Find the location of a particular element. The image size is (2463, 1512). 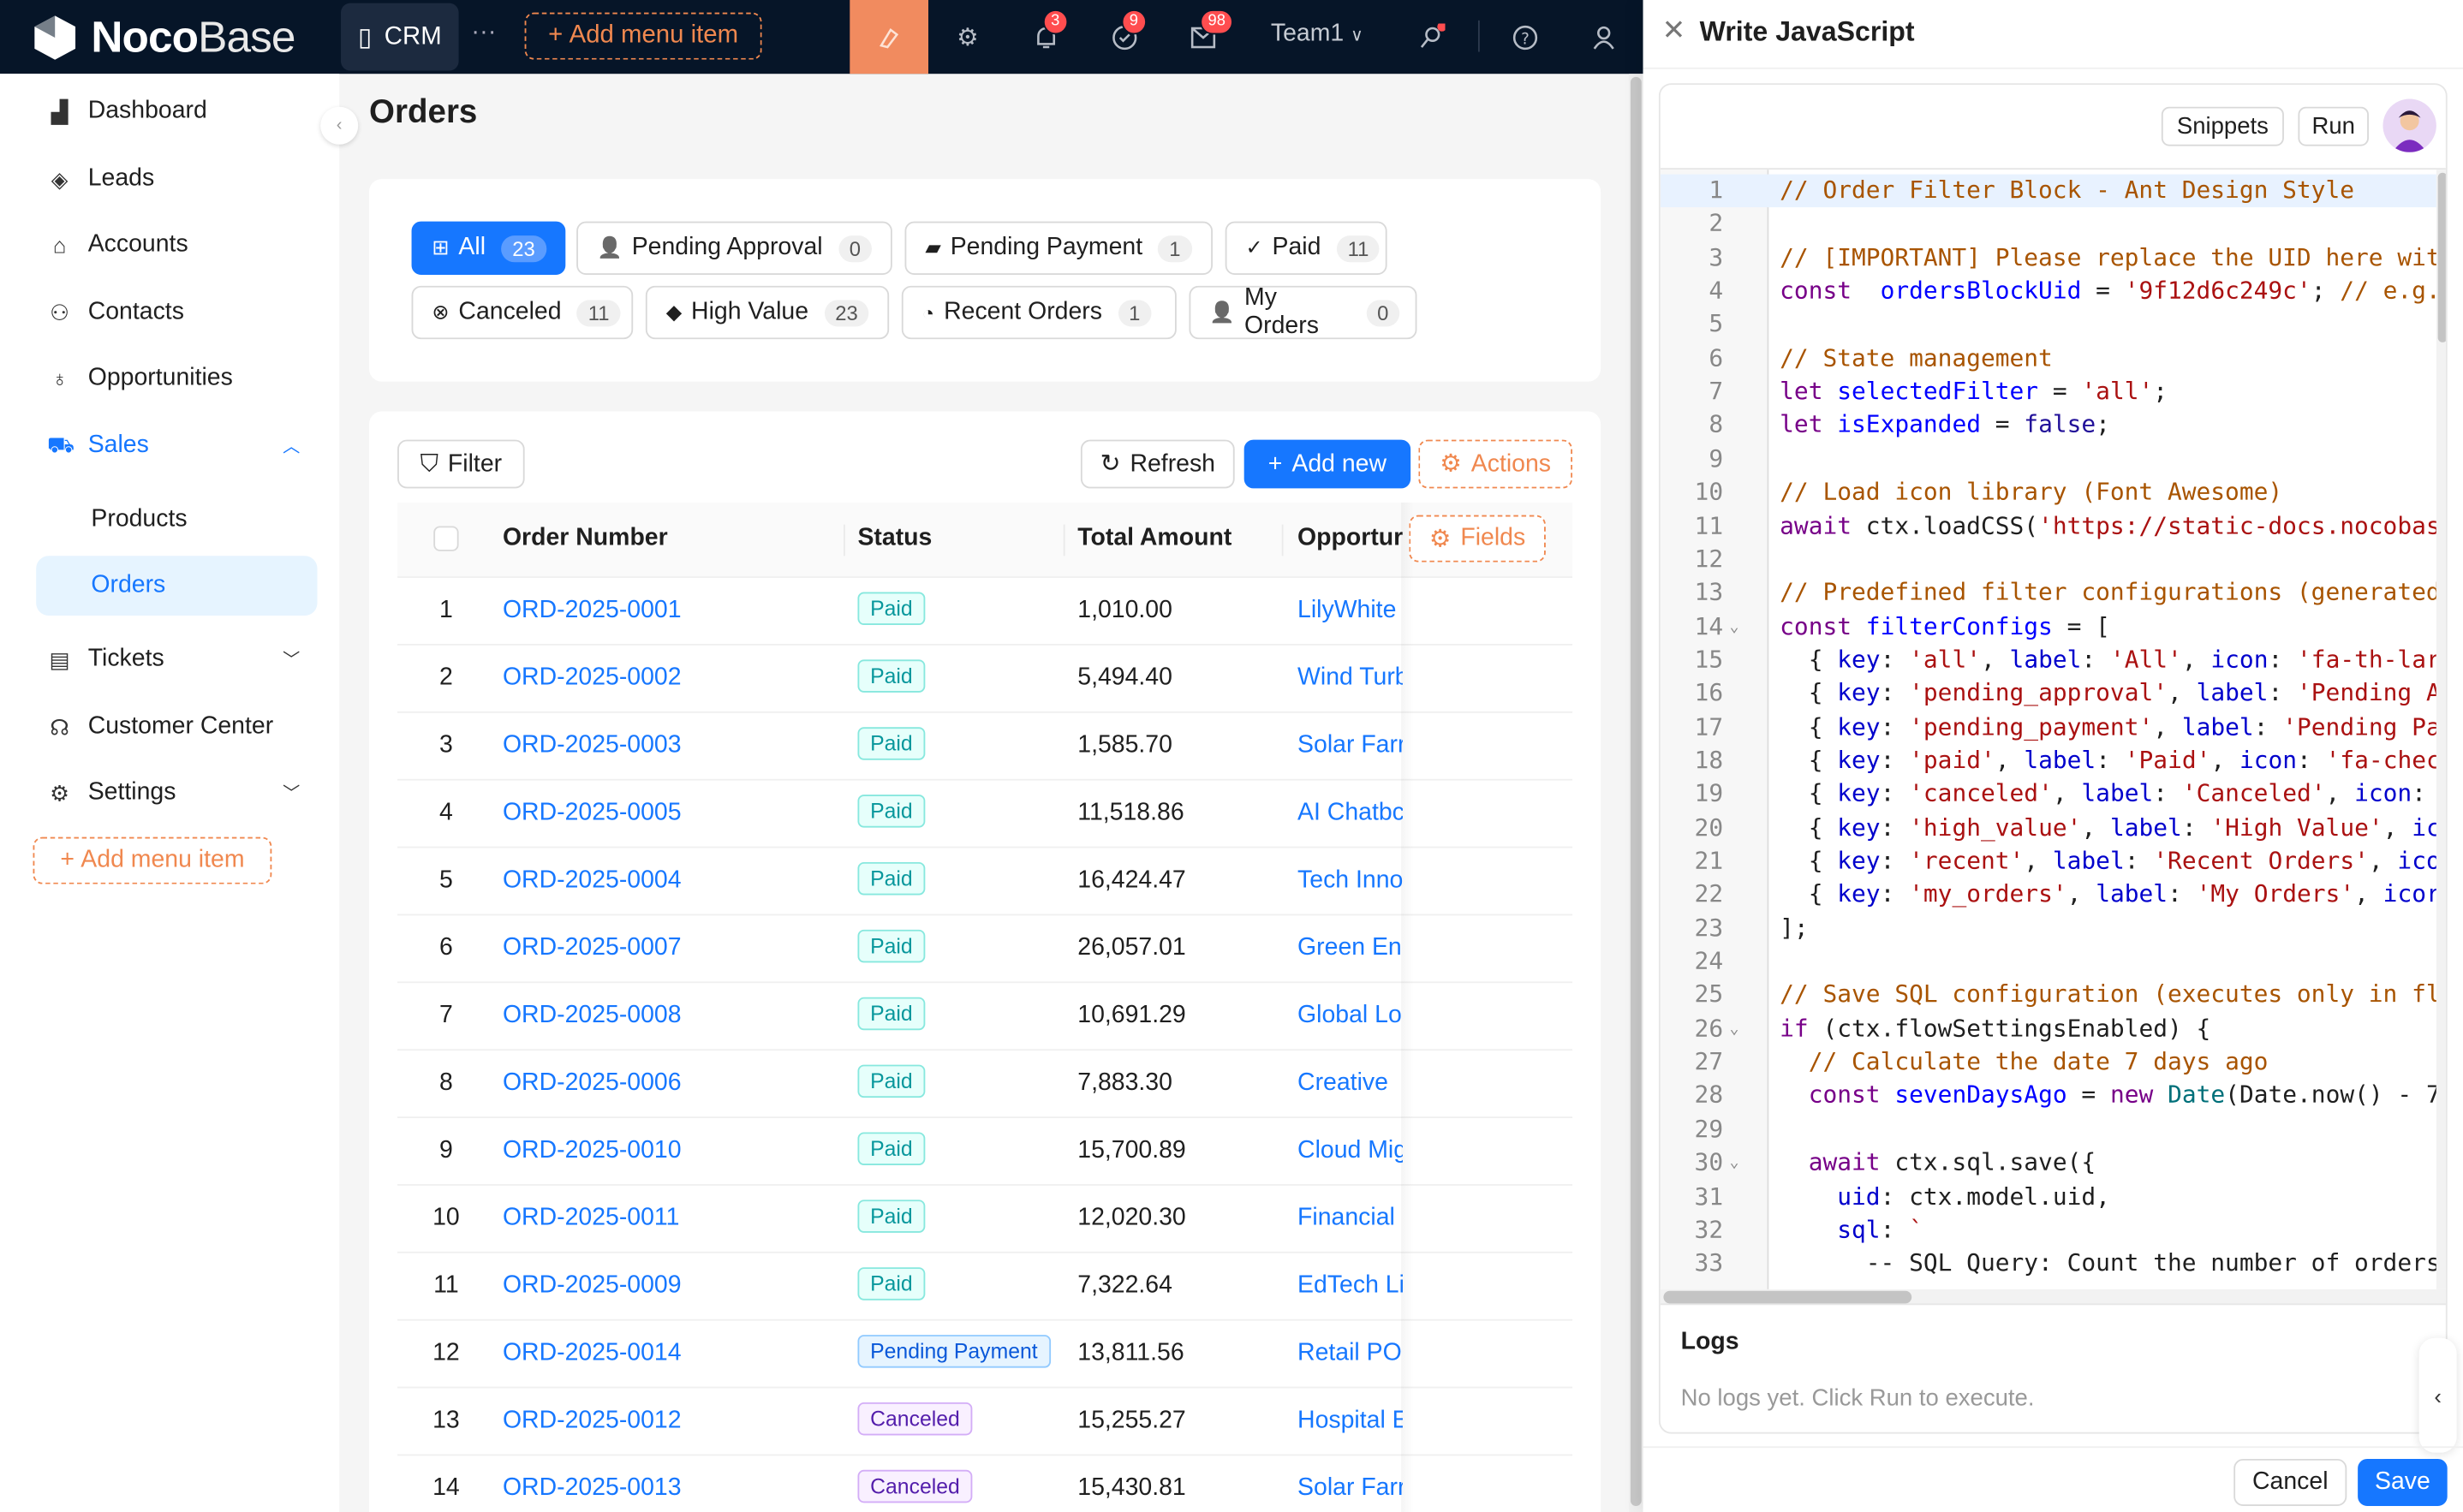

collapse-sidebar-button: ‹ is located at coordinates (339, 125).